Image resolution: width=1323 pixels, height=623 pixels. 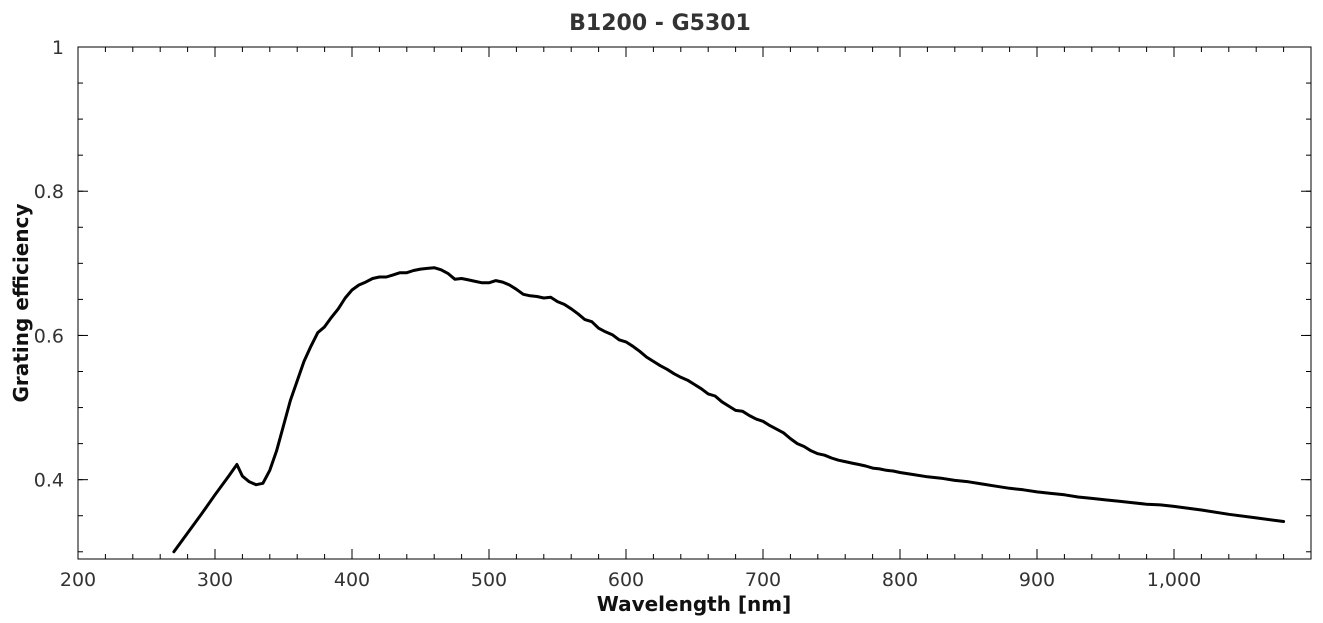 What do you see at coordinates (49, 481) in the screenshot?
I see `y-tick-label: 0.4` at bounding box center [49, 481].